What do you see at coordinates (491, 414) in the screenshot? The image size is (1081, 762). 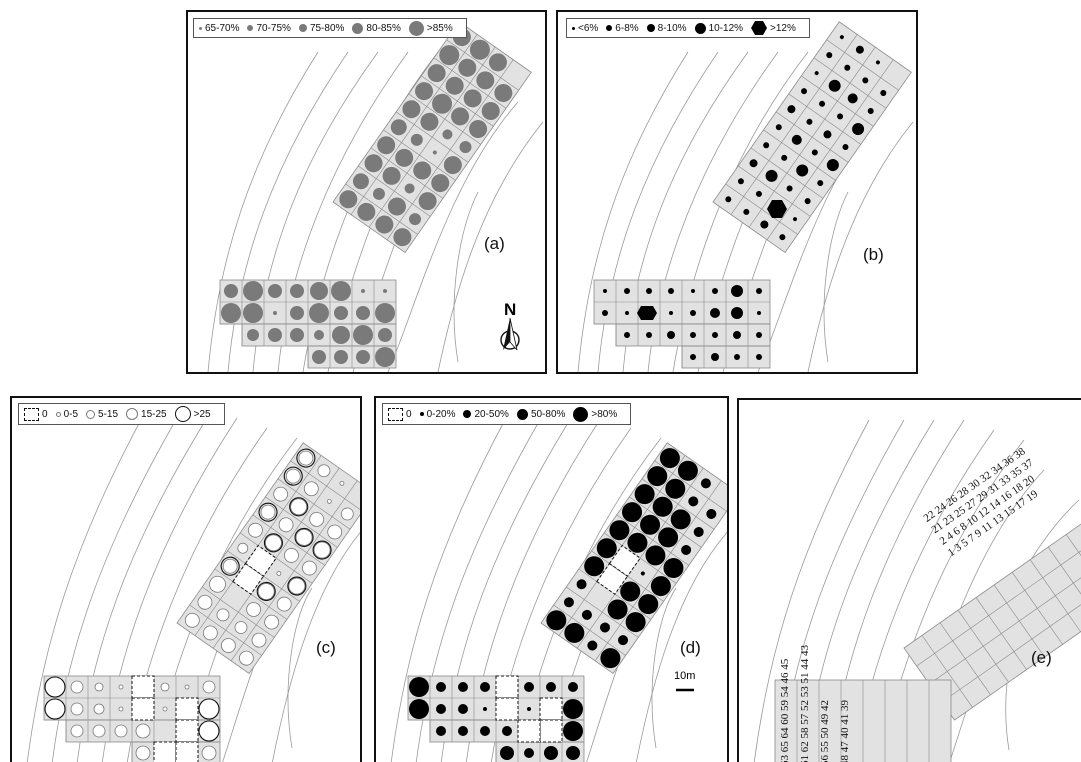 I see `legend-label: 20-50%` at bounding box center [491, 414].